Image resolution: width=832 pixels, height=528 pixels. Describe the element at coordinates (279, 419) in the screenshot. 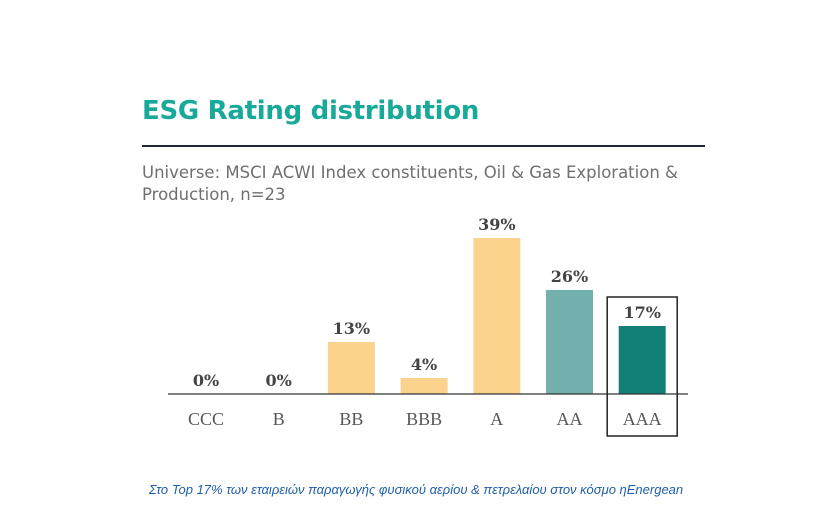

I see `tick-label-b: B` at that location.